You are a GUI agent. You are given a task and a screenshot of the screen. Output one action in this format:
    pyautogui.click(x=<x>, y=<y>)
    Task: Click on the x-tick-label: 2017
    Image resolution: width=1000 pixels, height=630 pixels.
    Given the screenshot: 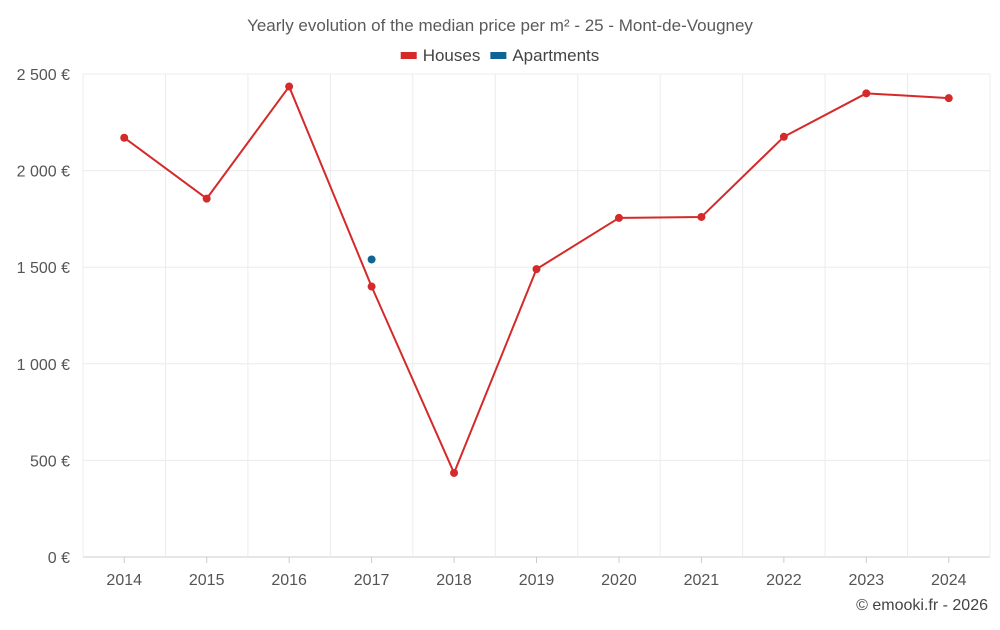 What is the action you would take?
    pyautogui.click(x=372, y=580)
    